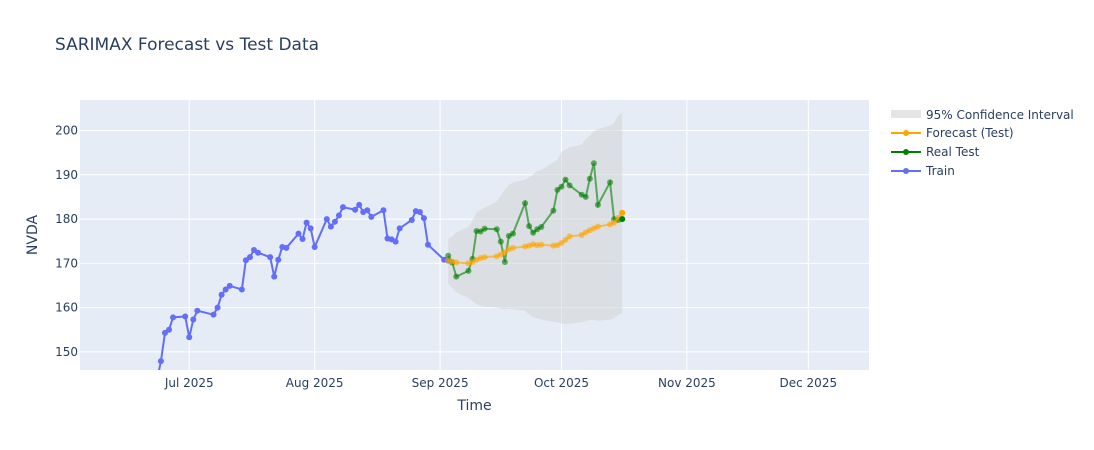  Describe the element at coordinates (66, 219) in the screenshot. I see `y-tick-label: 180` at that location.